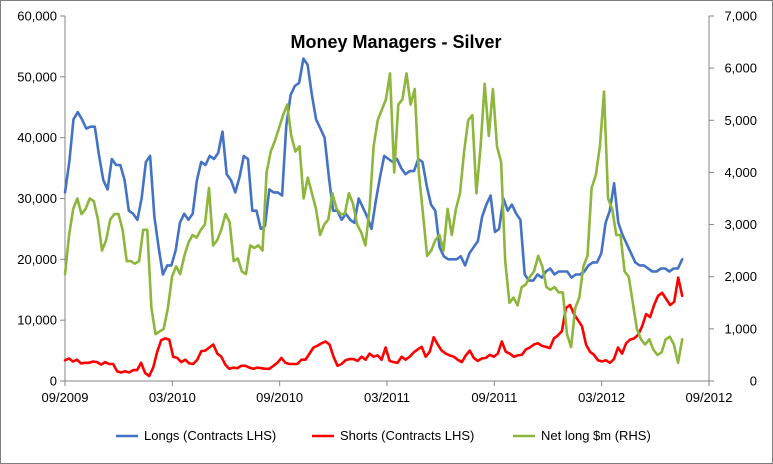 This screenshot has height=464, width=773. What do you see at coordinates (753, 381) in the screenshot?
I see `right-axis-tick-label: 0` at bounding box center [753, 381].